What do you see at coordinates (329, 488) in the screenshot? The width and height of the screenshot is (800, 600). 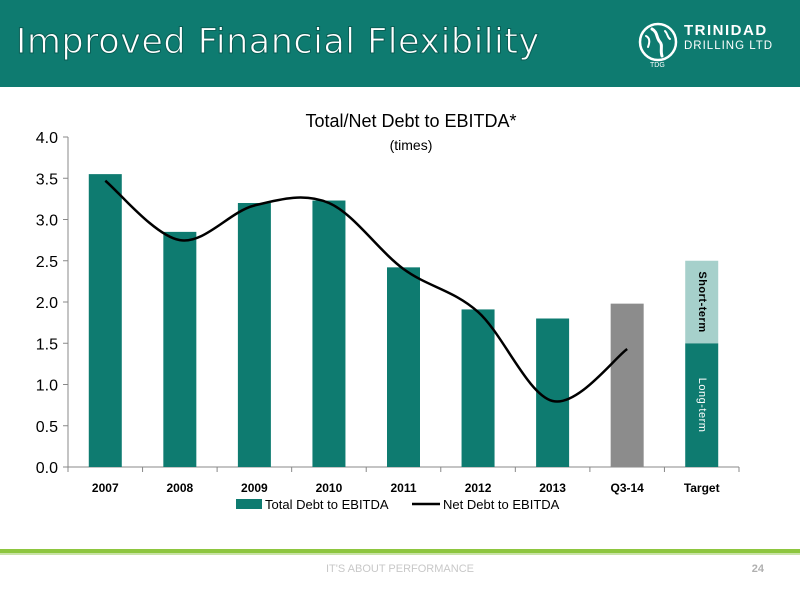 I see `x-tick-label: 2010` at bounding box center [329, 488].